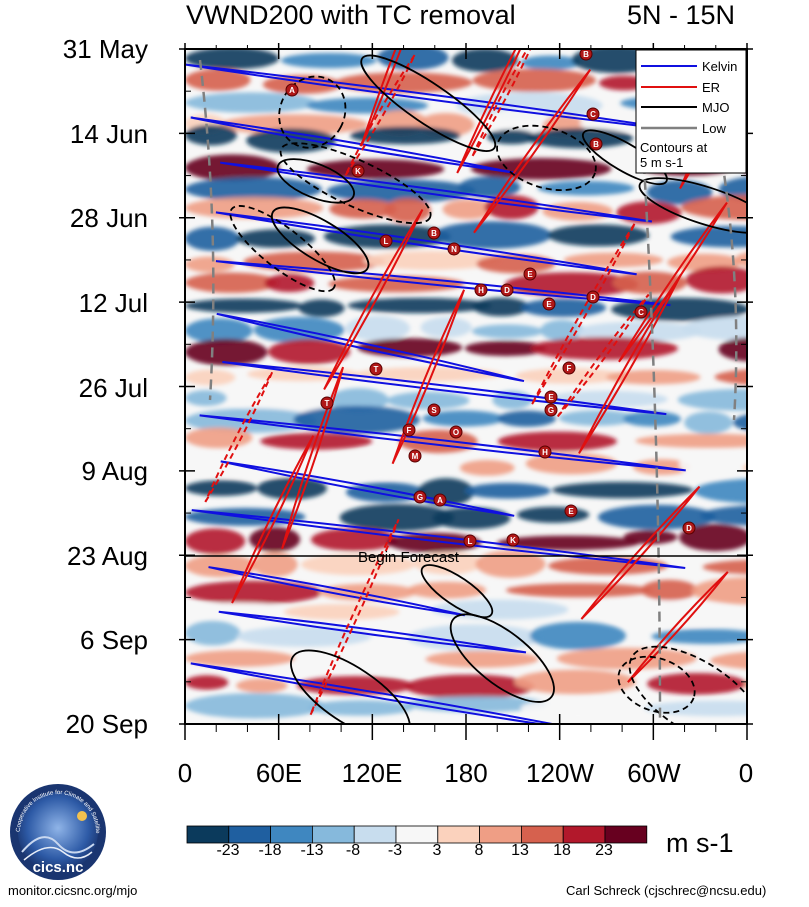 The width and height of the screenshot is (809, 907). I want to click on storm-label: F, so click(409, 430).